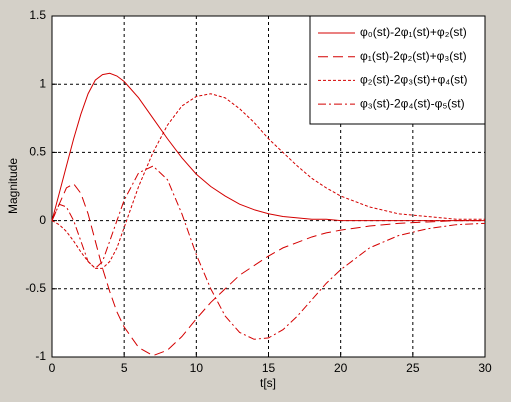  What do you see at coordinates (397, 70) in the screenshot?
I see `legend-box` at bounding box center [397, 70].